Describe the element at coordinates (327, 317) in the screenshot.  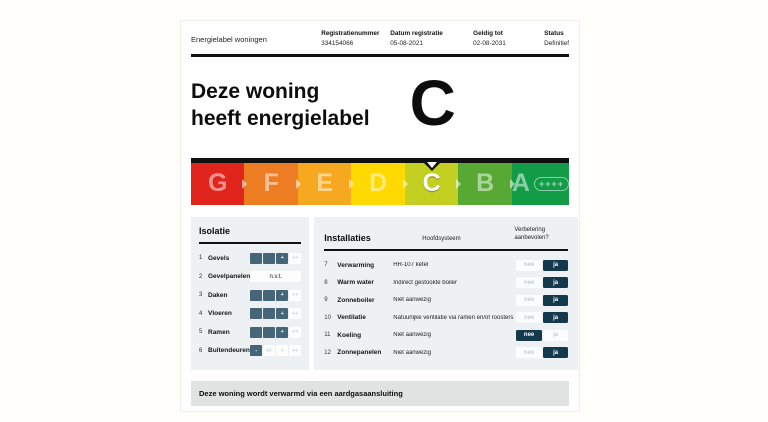
I see `row-number: 10` at that location.